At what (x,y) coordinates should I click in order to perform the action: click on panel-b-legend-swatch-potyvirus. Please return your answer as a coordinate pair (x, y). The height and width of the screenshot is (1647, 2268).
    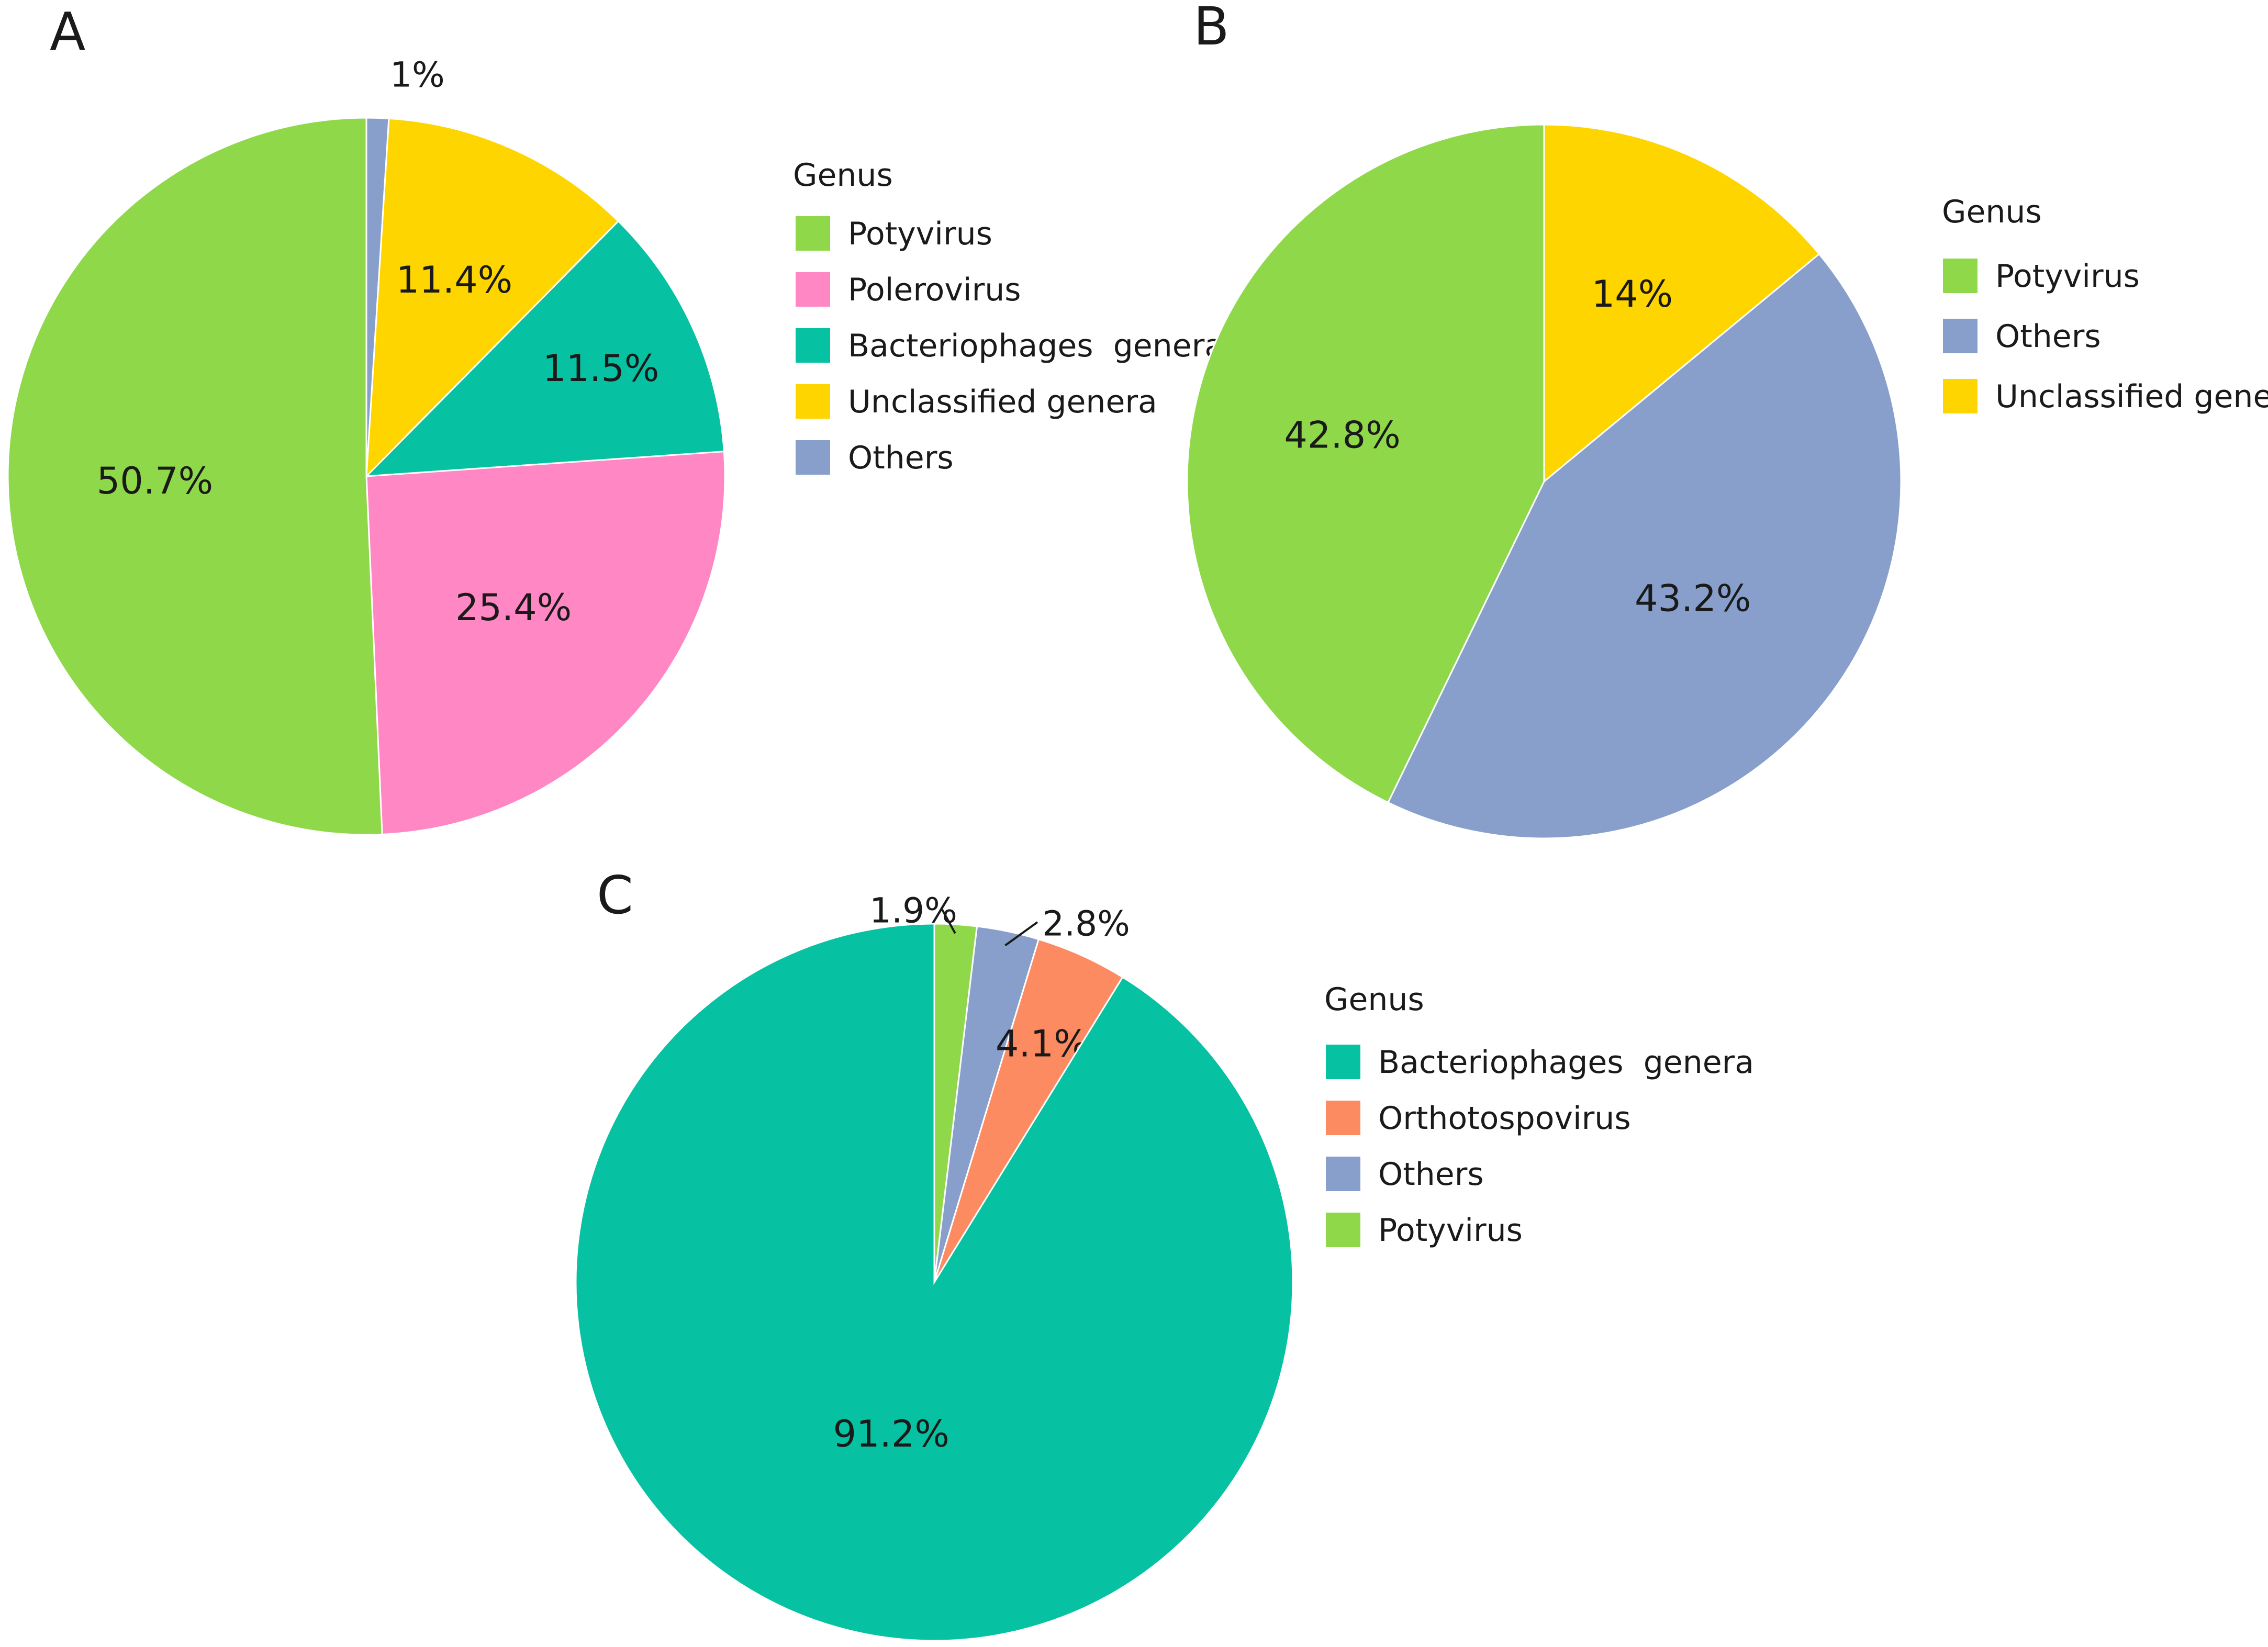
    Looking at the image, I should click on (1960, 276).